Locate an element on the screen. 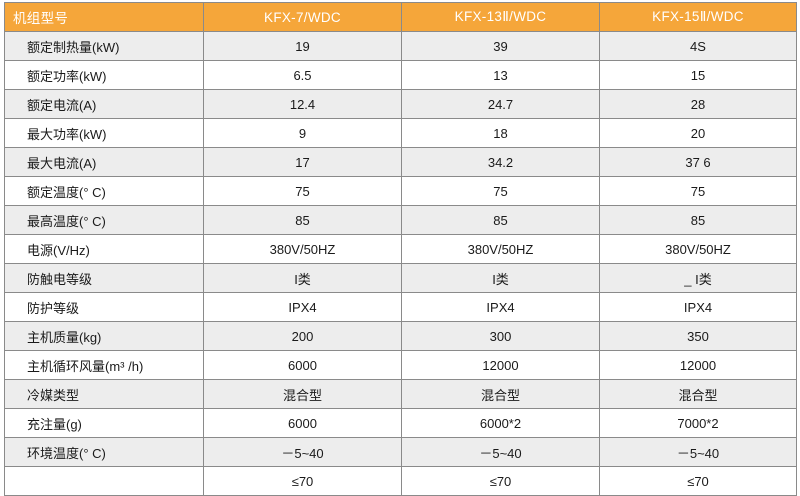 The width and height of the screenshot is (800, 496). table-row: 额定制热量(kW) 19 39 4S is located at coordinates (400, 46).